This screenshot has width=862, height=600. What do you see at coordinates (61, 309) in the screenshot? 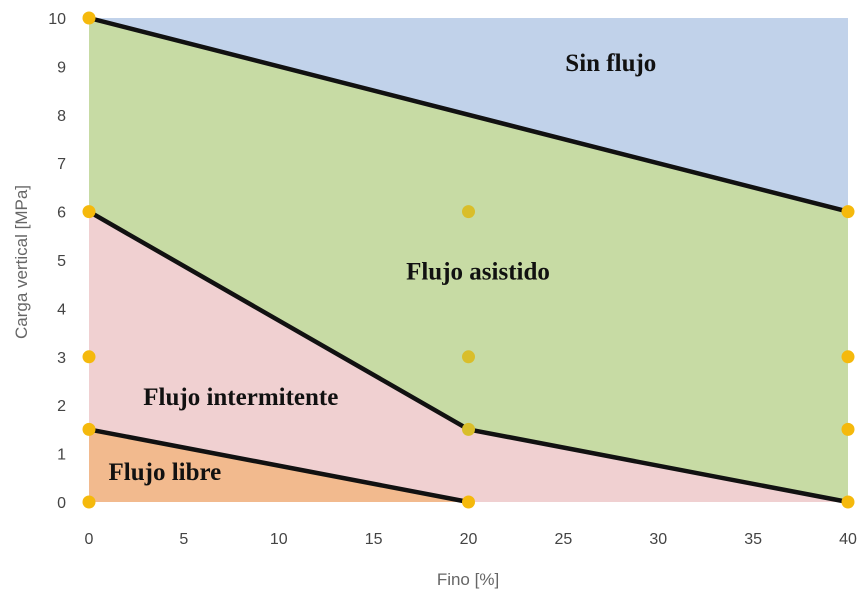
I see `y-tick-label: 4` at bounding box center [61, 309].